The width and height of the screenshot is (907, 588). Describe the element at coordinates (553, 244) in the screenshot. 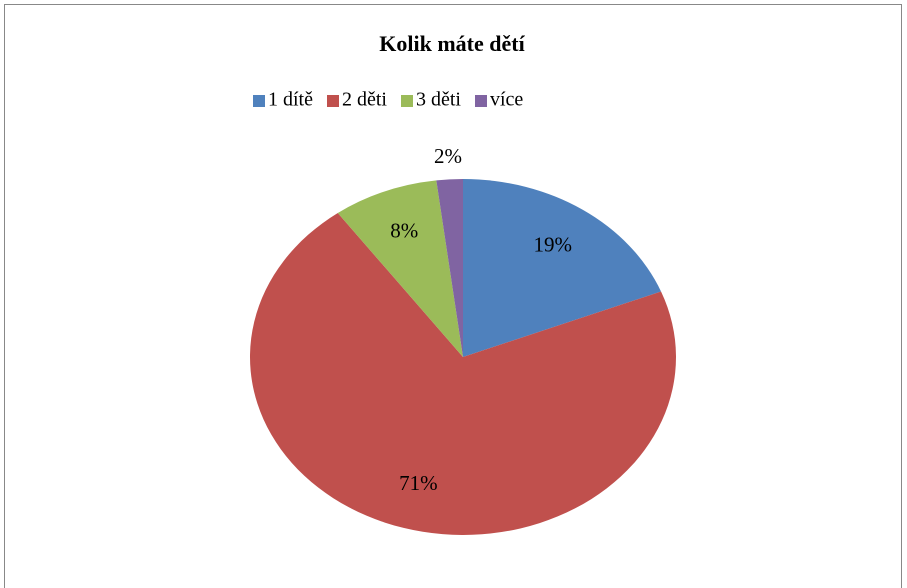

I see `data-label: 19%` at that location.